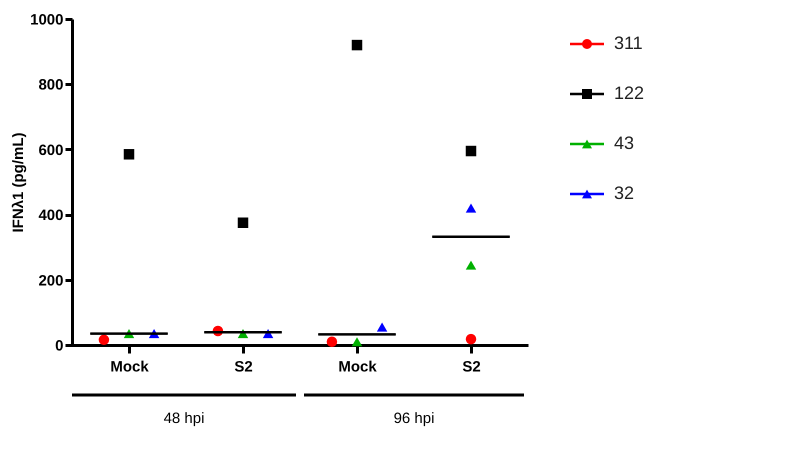  I want to click on text: 96 hpi, so click(414, 418).